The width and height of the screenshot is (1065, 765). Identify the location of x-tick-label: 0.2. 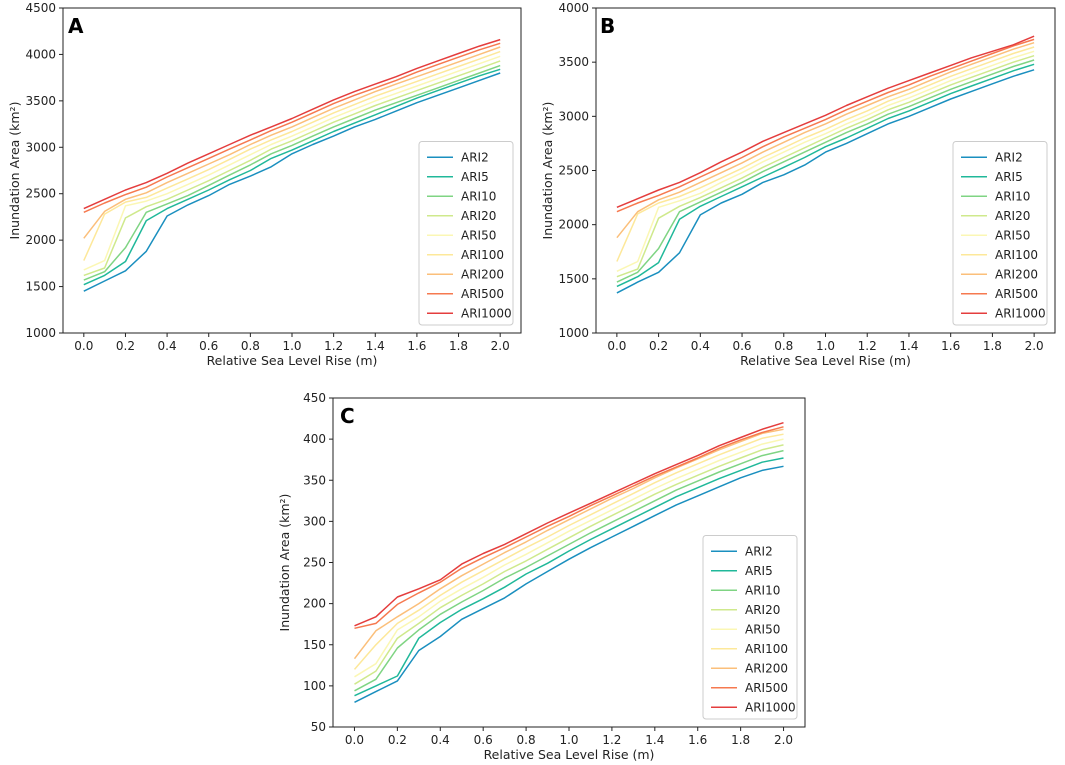
(658, 346).